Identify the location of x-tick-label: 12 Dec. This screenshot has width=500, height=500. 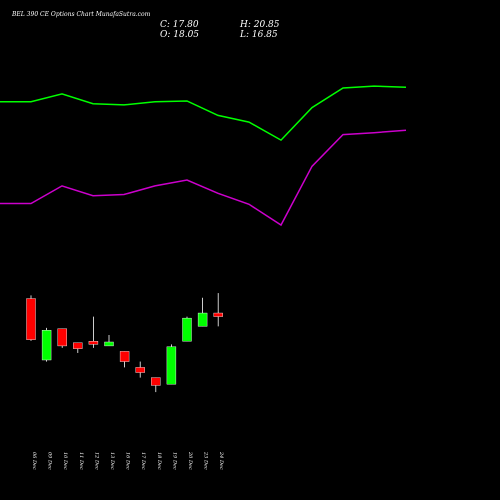
(96, 461).